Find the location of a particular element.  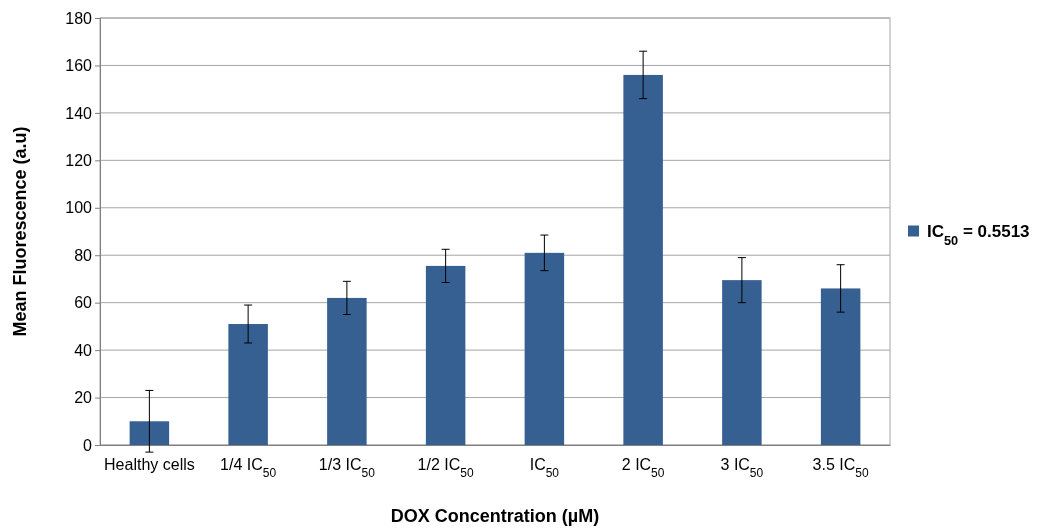

y-tick-label: 160 is located at coordinates (79, 66).